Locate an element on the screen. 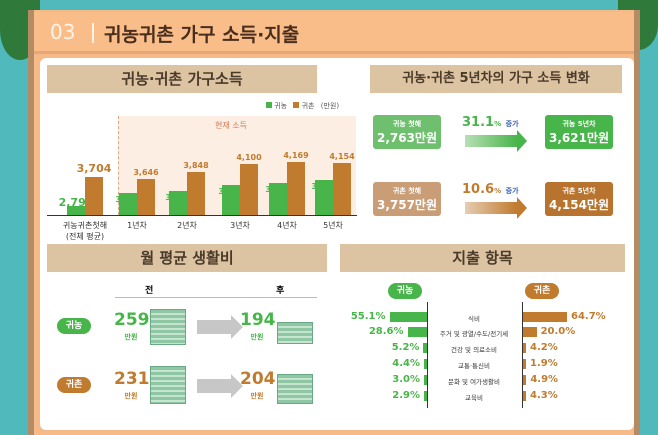  living-title: 월 평균 생활비 is located at coordinates (187, 258).